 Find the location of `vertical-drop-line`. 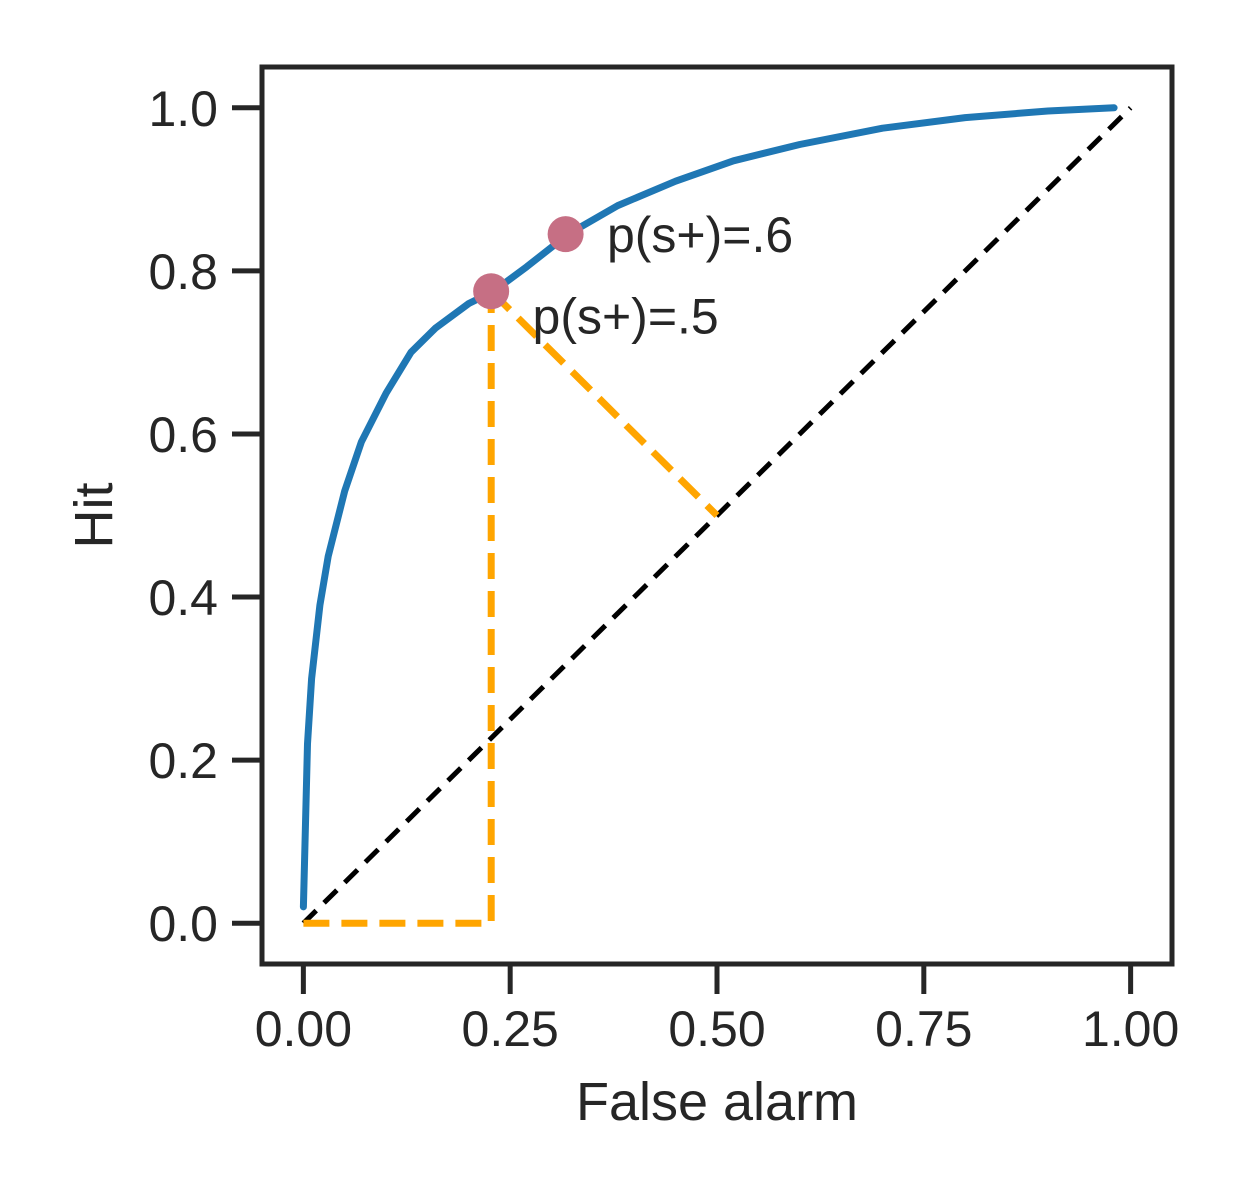

vertical-drop-line is located at coordinates (399, 609).